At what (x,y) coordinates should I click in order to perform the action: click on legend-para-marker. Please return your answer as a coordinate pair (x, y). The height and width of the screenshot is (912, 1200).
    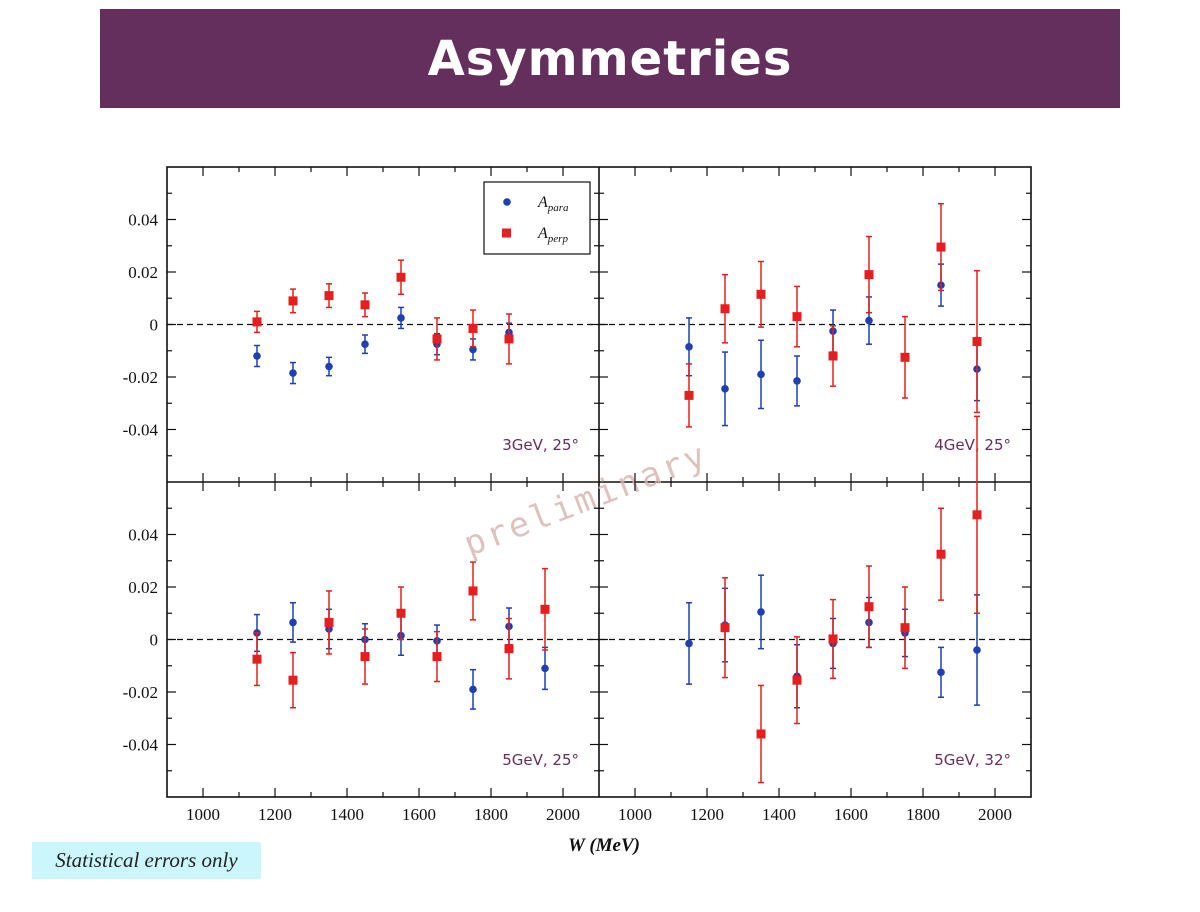
    Looking at the image, I should click on (507, 202).